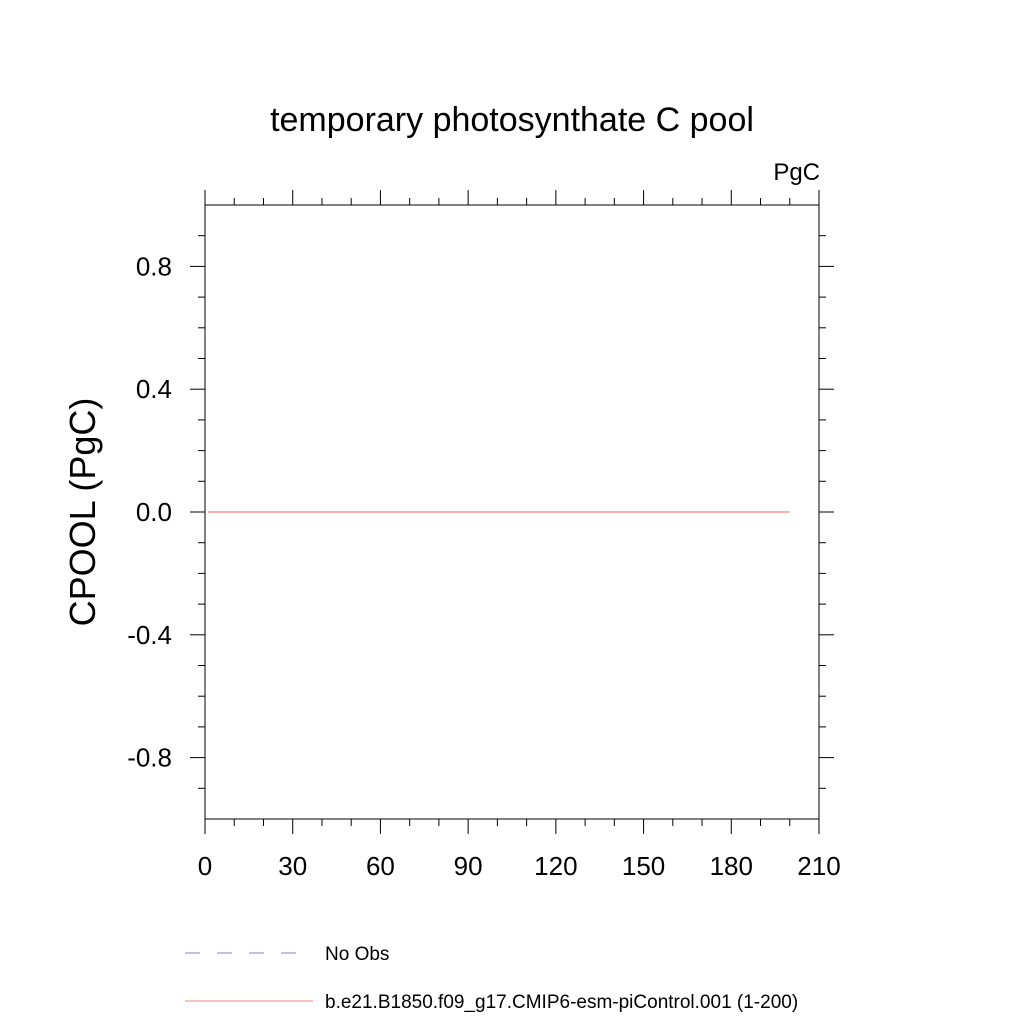  I want to click on legend-label-no-obs: No Obs, so click(357, 954).